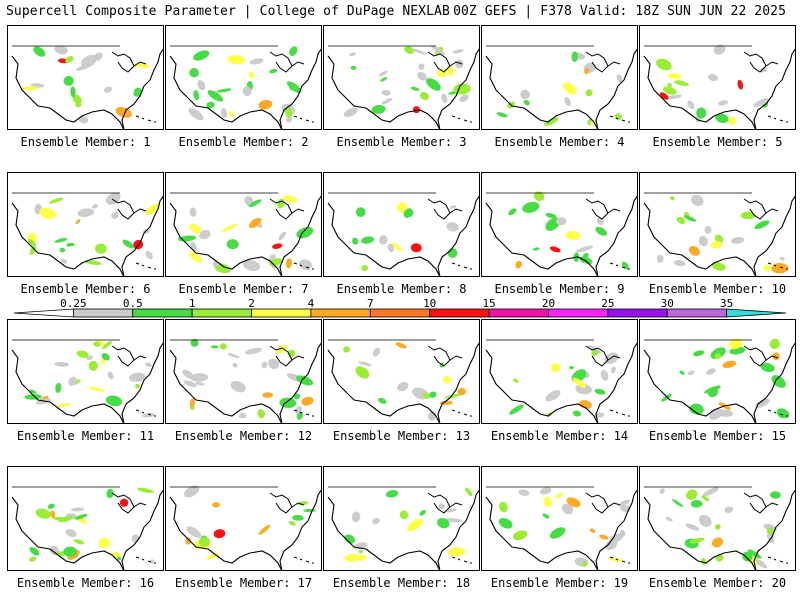 Image resolution: width=800 pixels, height=600 pixels. I want to click on colorbar-tick-label: 0.25, so click(73, 303).